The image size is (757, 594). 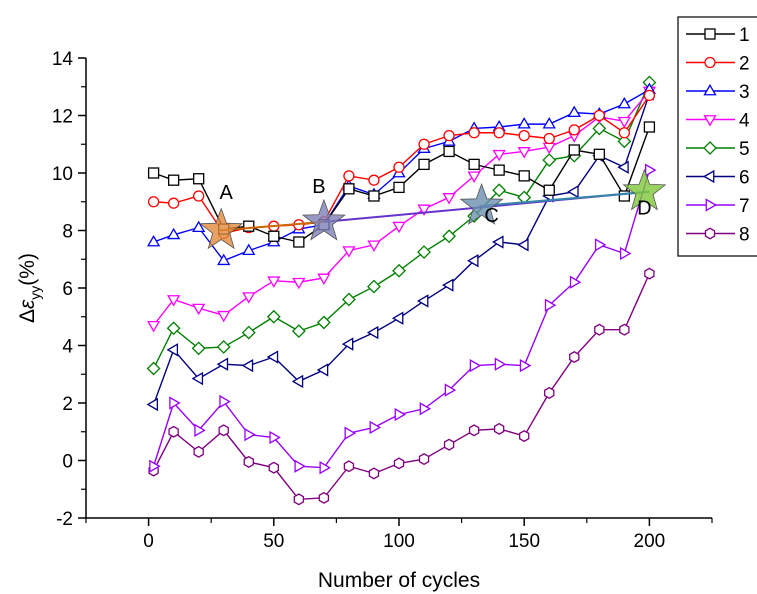 What do you see at coordinates (67, 289) in the screenshot?
I see `y-tick-label: 6` at bounding box center [67, 289].